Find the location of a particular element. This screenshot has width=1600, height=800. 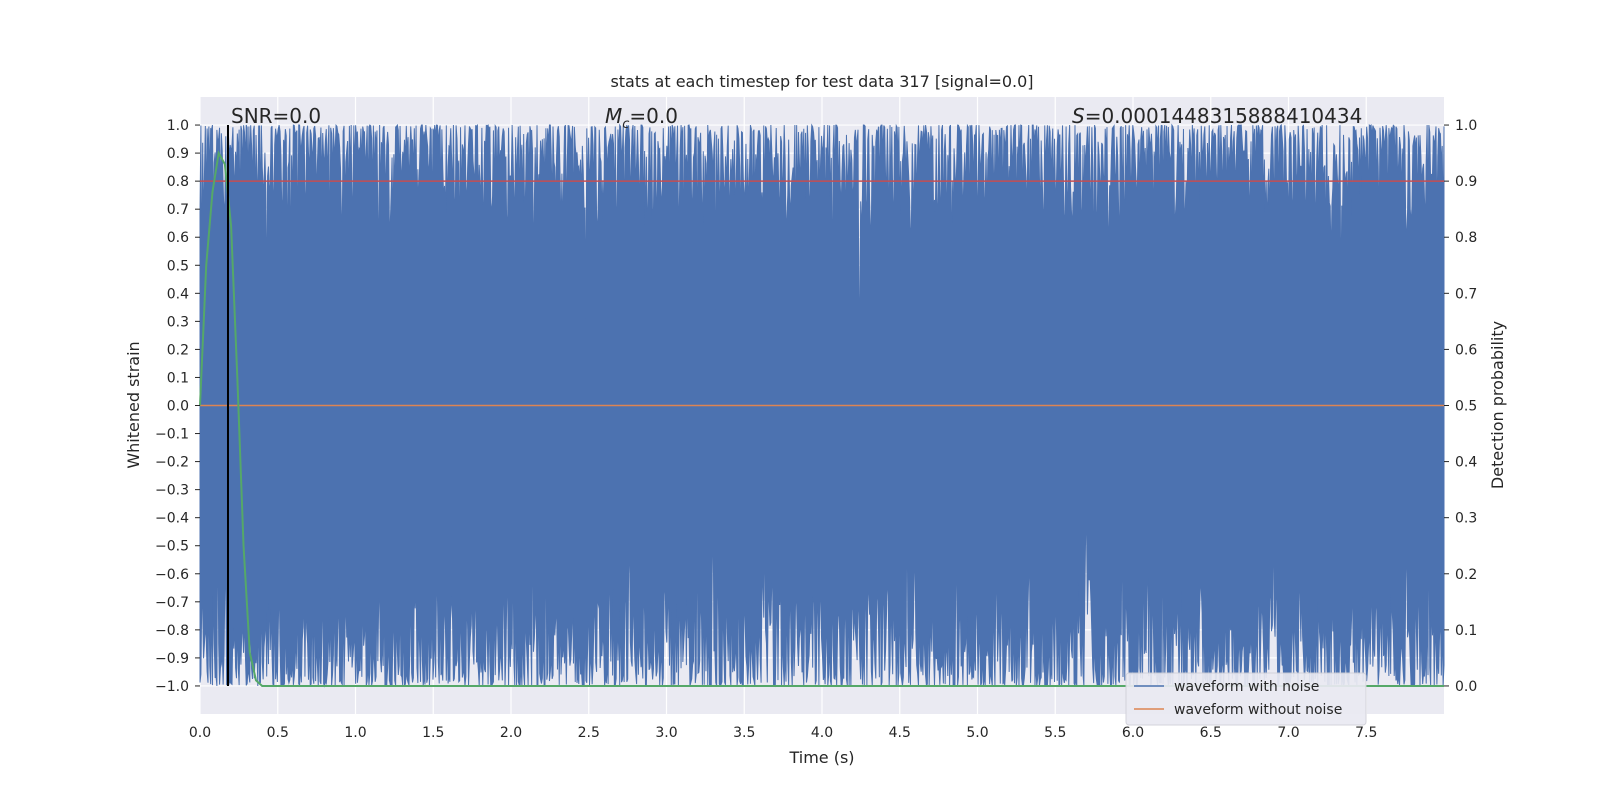

y-right-tick-label-3: 0.7 is located at coordinates (1466, 294).